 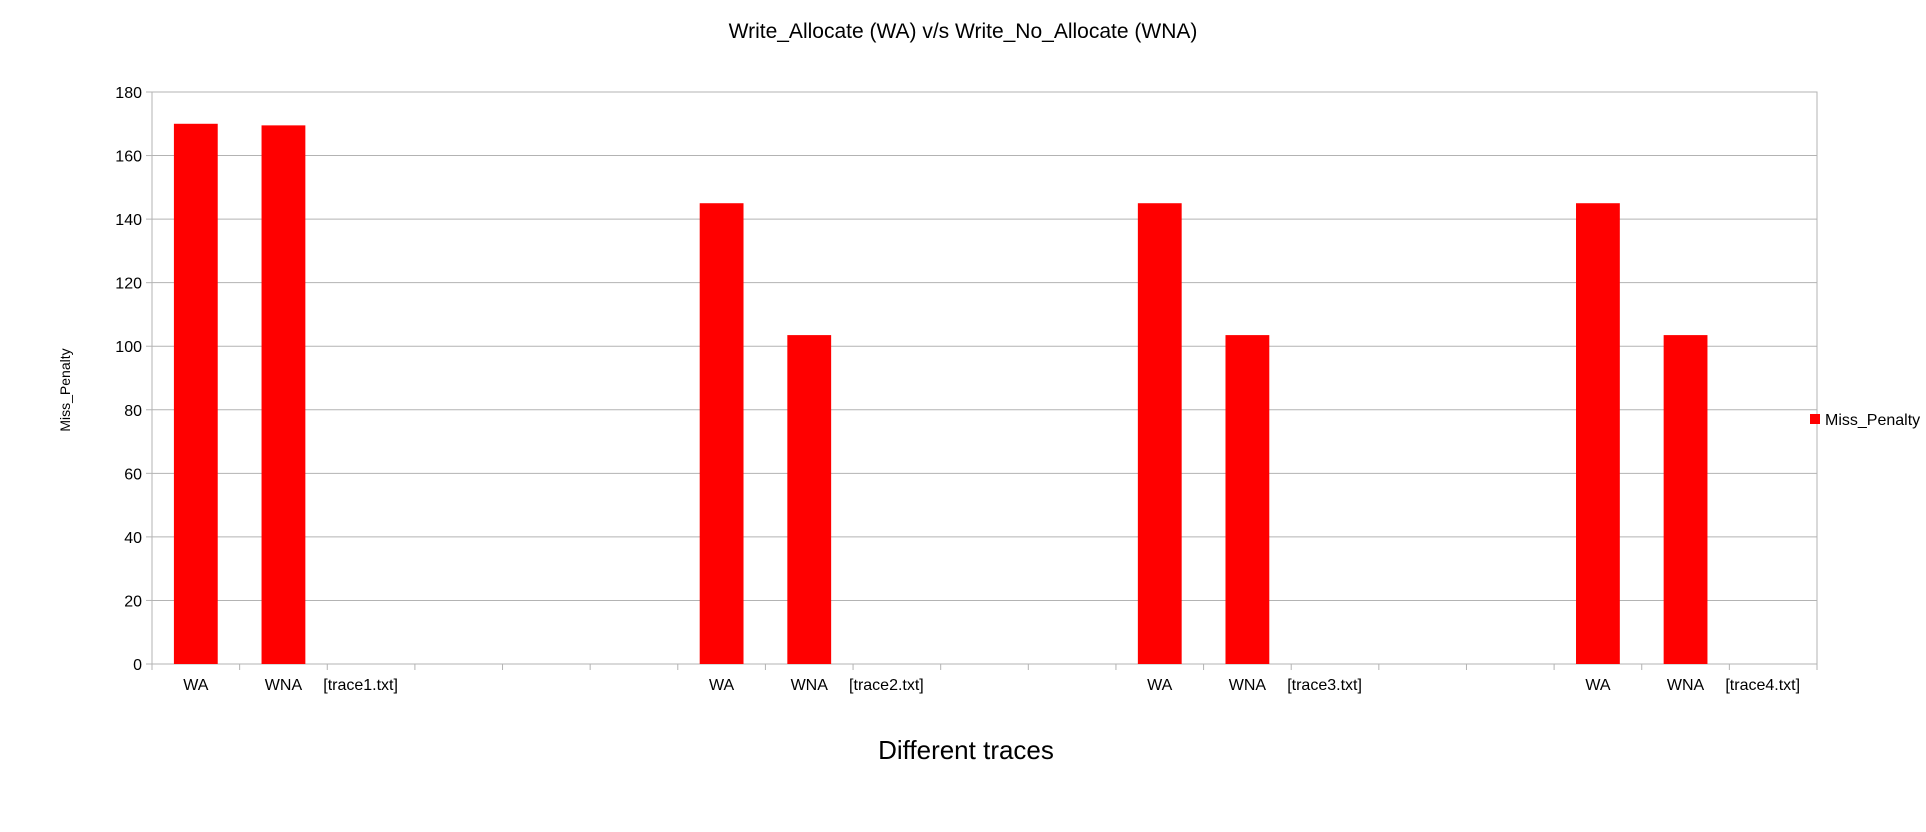 What do you see at coordinates (137, 665) in the screenshot?
I see `y-tick-label: 0` at bounding box center [137, 665].